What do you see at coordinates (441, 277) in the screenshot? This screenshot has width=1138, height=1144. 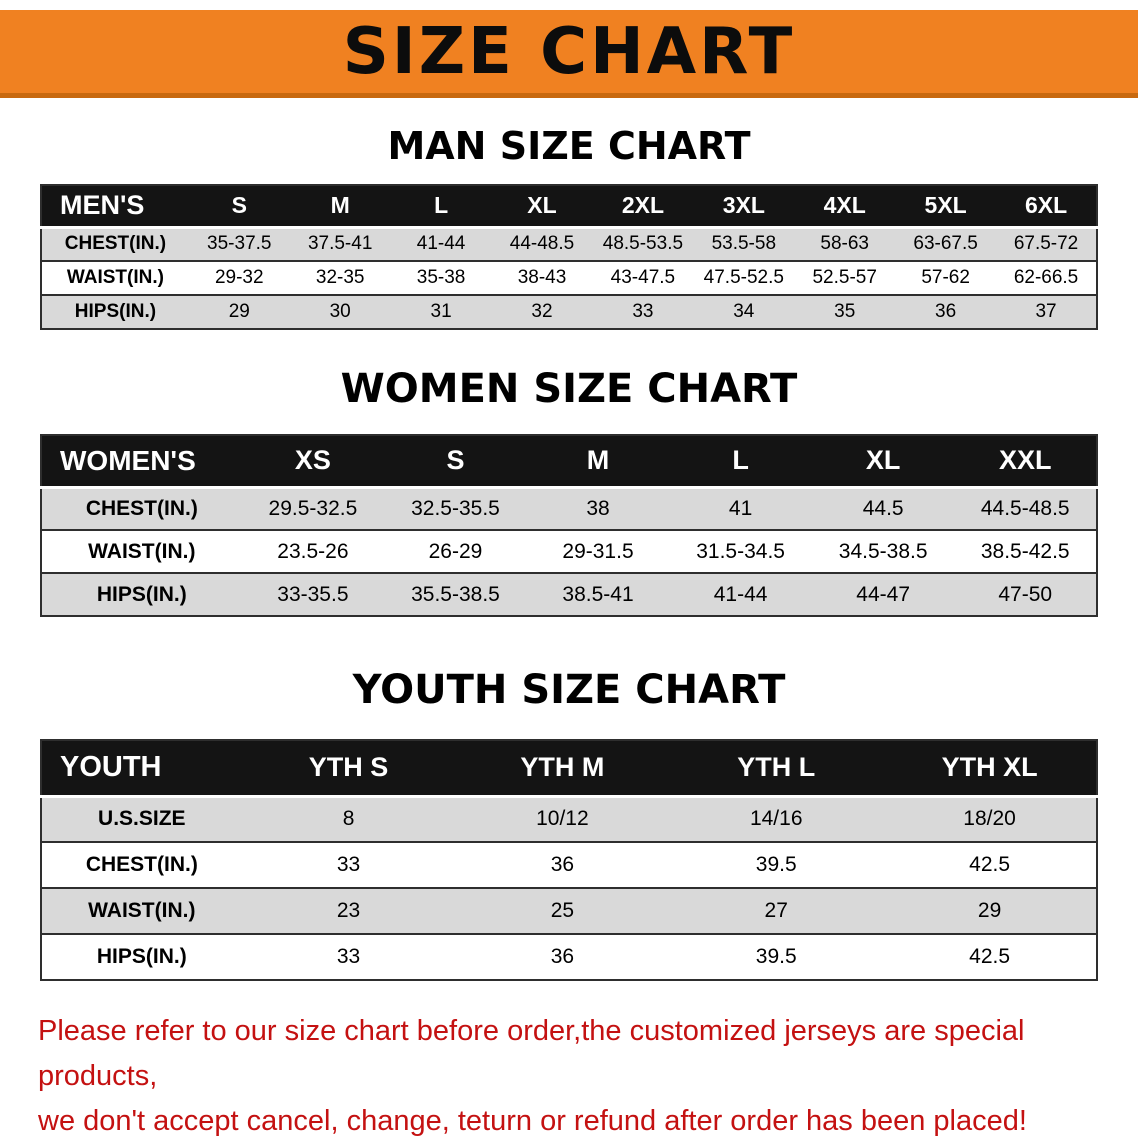 I see `size-value-cell: 35-38` at bounding box center [441, 277].